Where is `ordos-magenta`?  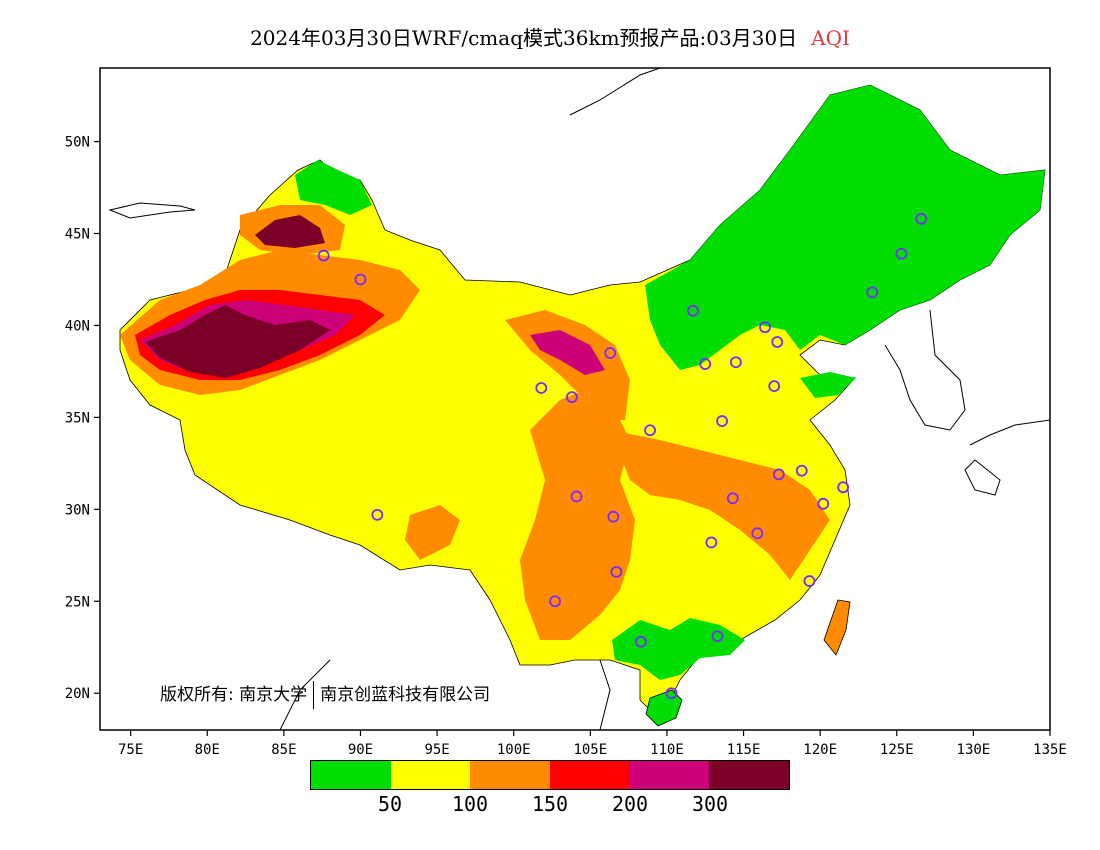
ordos-magenta is located at coordinates (567, 352).